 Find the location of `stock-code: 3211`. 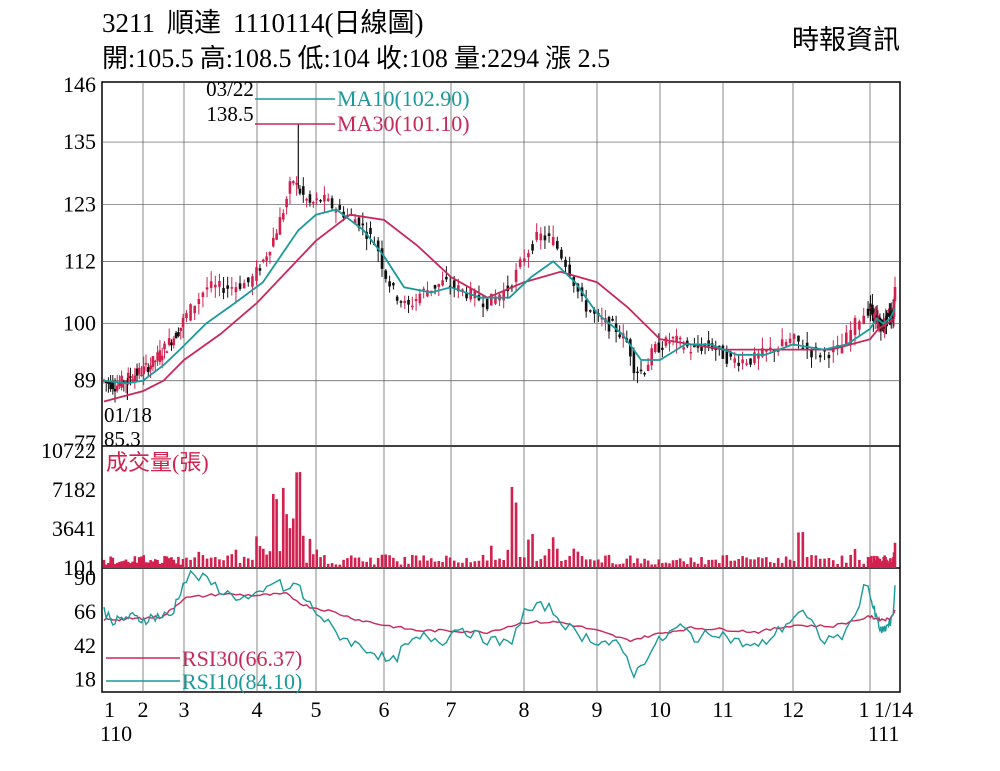

stock-code: 3211 is located at coordinates (128, 23).